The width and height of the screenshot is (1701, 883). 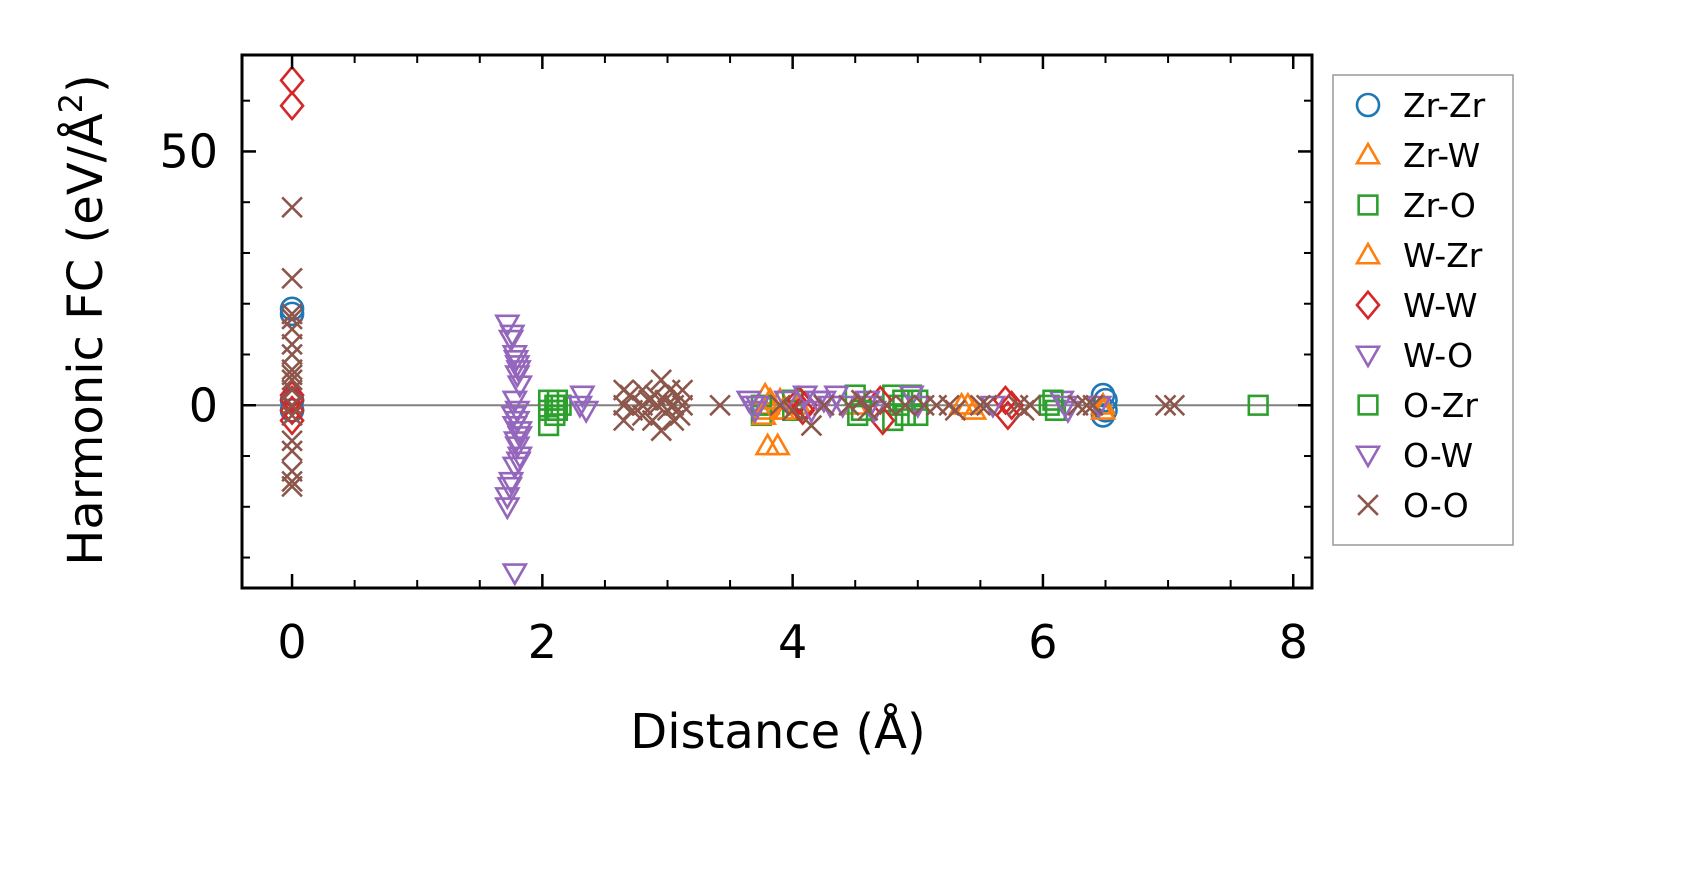 I want to click on y-tick-label: 50, so click(x=188, y=151).